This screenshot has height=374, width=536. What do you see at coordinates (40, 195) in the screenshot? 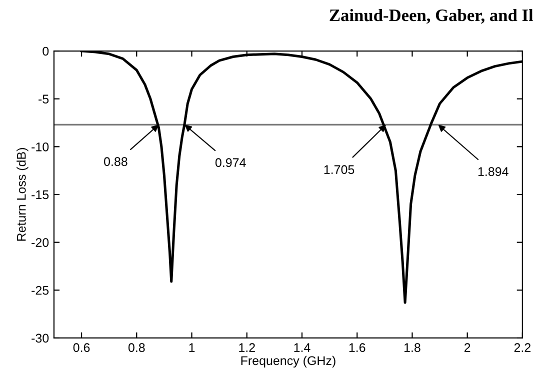
I see `y-tick-label: -15` at bounding box center [40, 195].